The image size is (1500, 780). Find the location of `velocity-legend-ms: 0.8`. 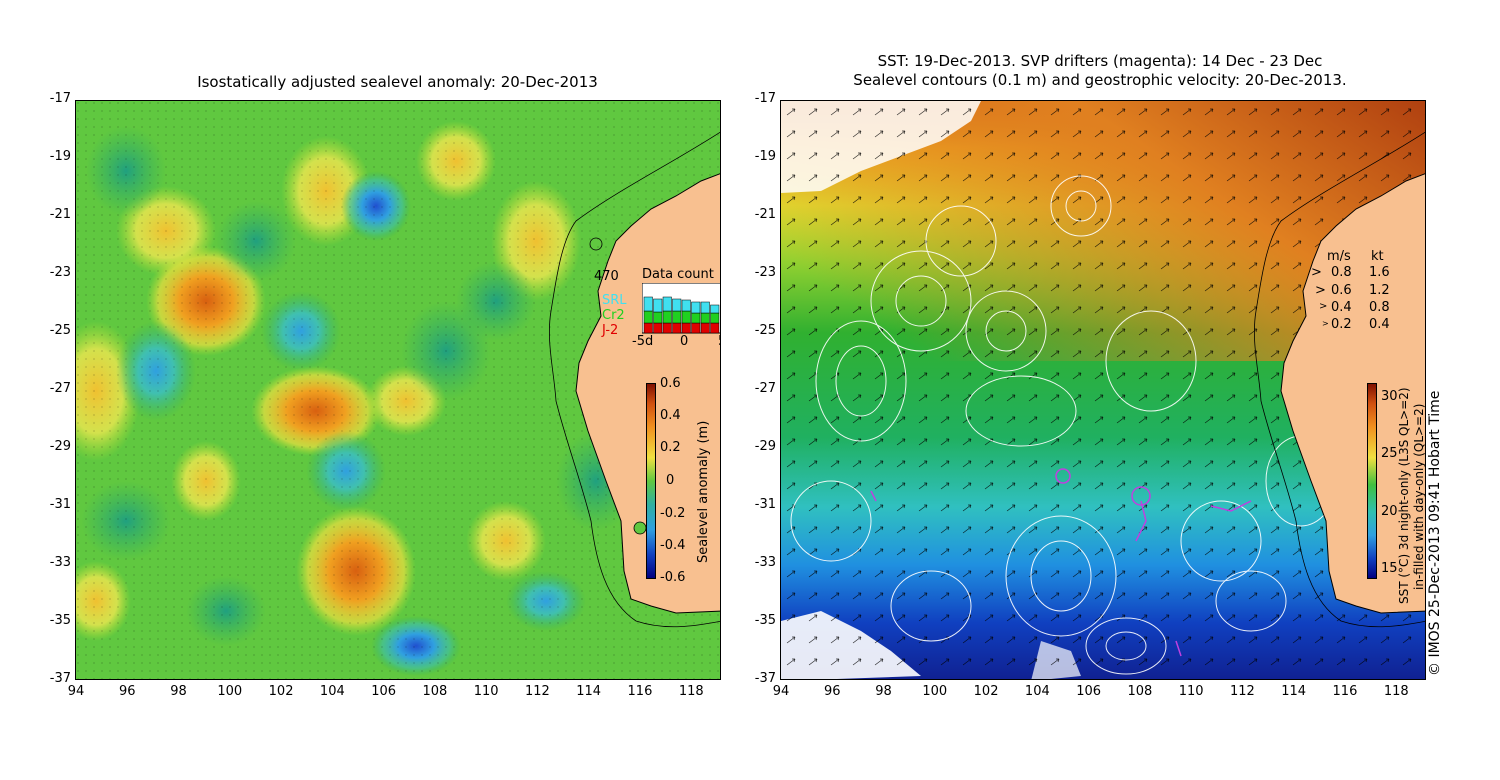

velocity-legend-ms: 0.8 is located at coordinates (1341, 272).